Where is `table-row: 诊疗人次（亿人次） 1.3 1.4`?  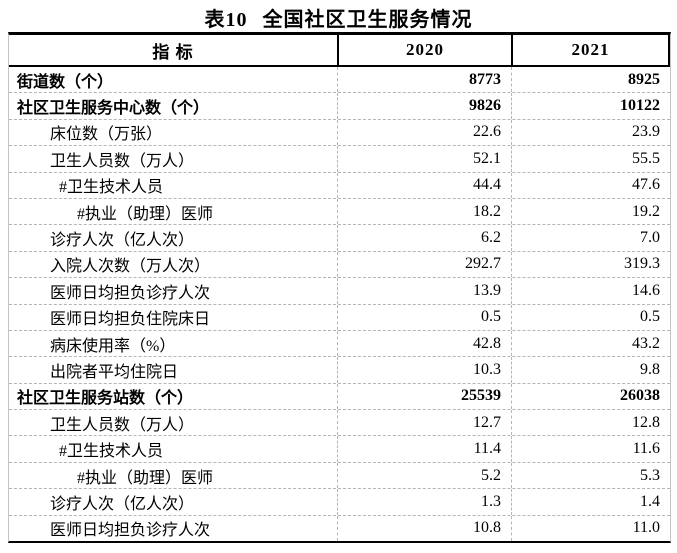
table-row: 诊疗人次（亿人次） 1.3 1.4 is located at coordinates (339, 502).